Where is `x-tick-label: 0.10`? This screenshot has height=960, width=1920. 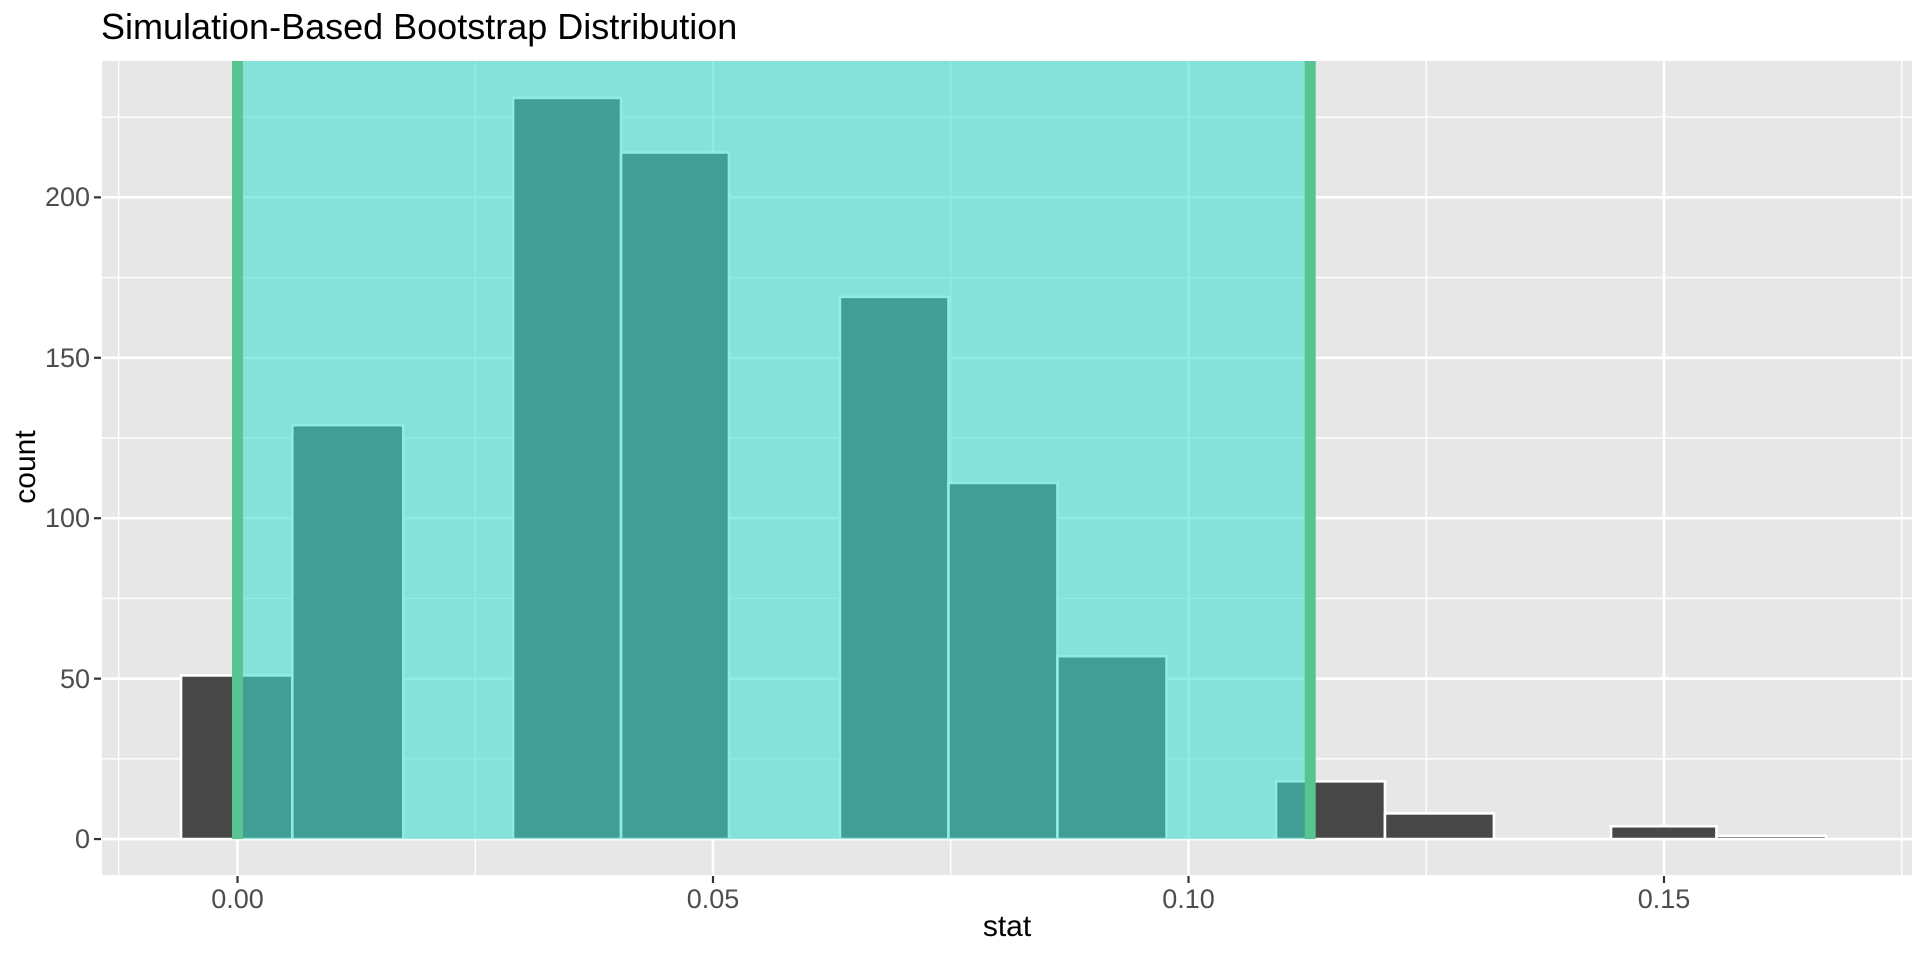
x-tick-label: 0.10 is located at coordinates (1188, 899).